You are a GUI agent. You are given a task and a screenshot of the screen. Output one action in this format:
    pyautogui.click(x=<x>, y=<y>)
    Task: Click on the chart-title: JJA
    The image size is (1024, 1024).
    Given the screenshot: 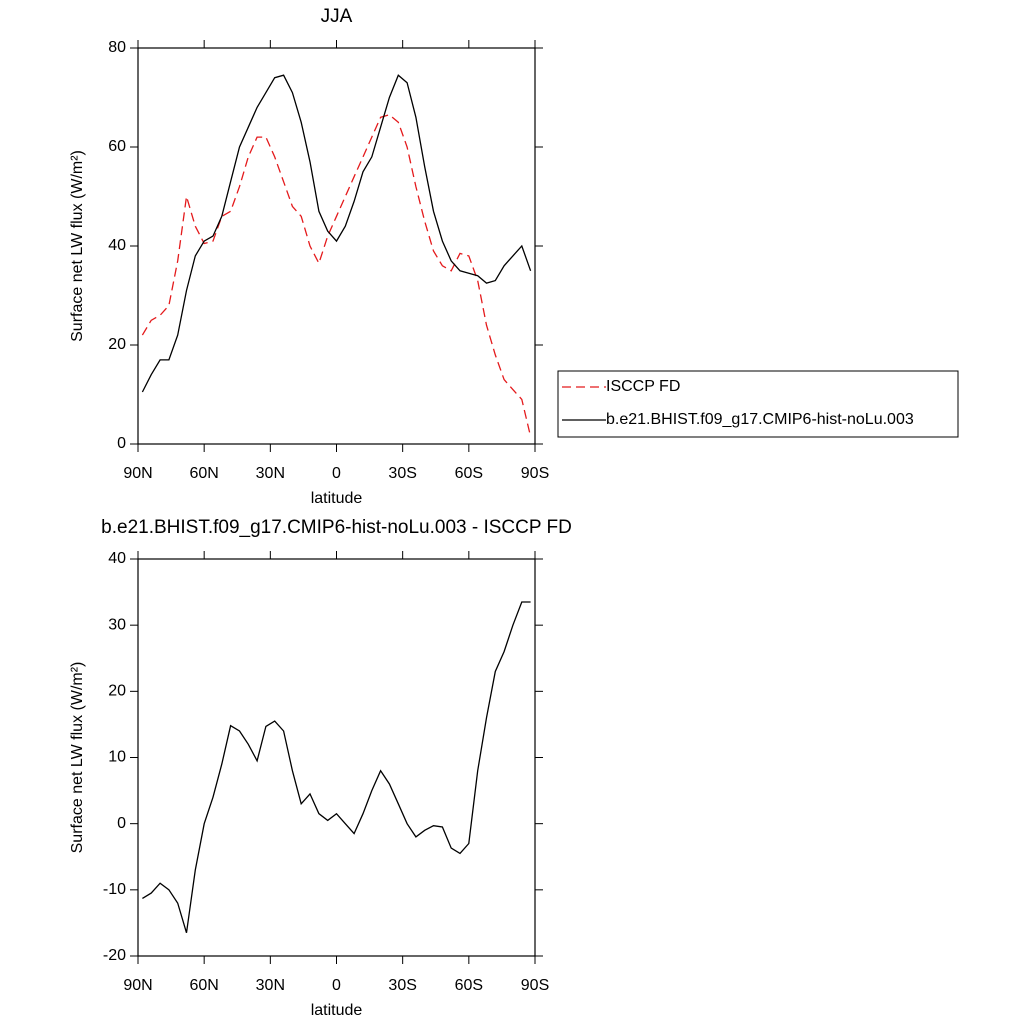 What is the action you would take?
    pyautogui.click(x=337, y=16)
    